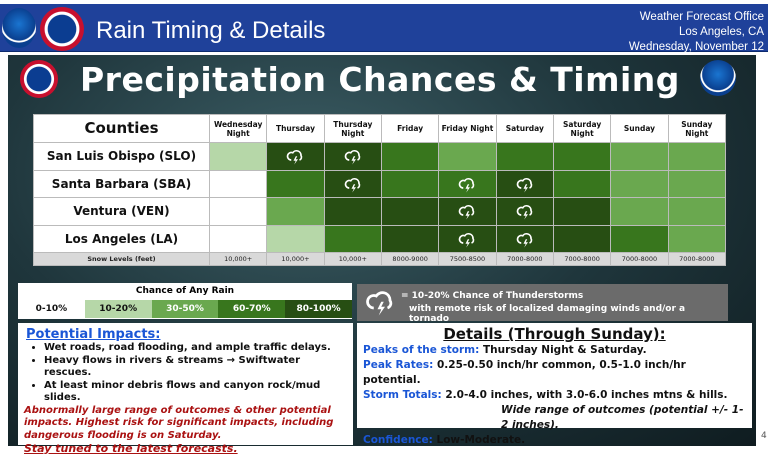  What do you see at coordinates (563, 350) in the screenshot?
I see `detail-value: Thursday Night & Saturday.` at bounding box center [563, 350].